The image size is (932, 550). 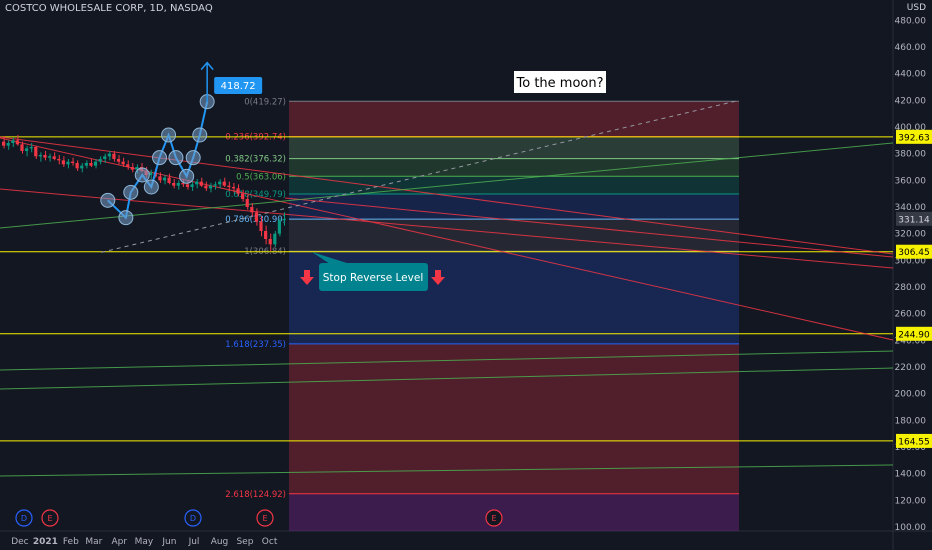 I want to click on target-price-tag: 418.72, so click(x=238, y=86).